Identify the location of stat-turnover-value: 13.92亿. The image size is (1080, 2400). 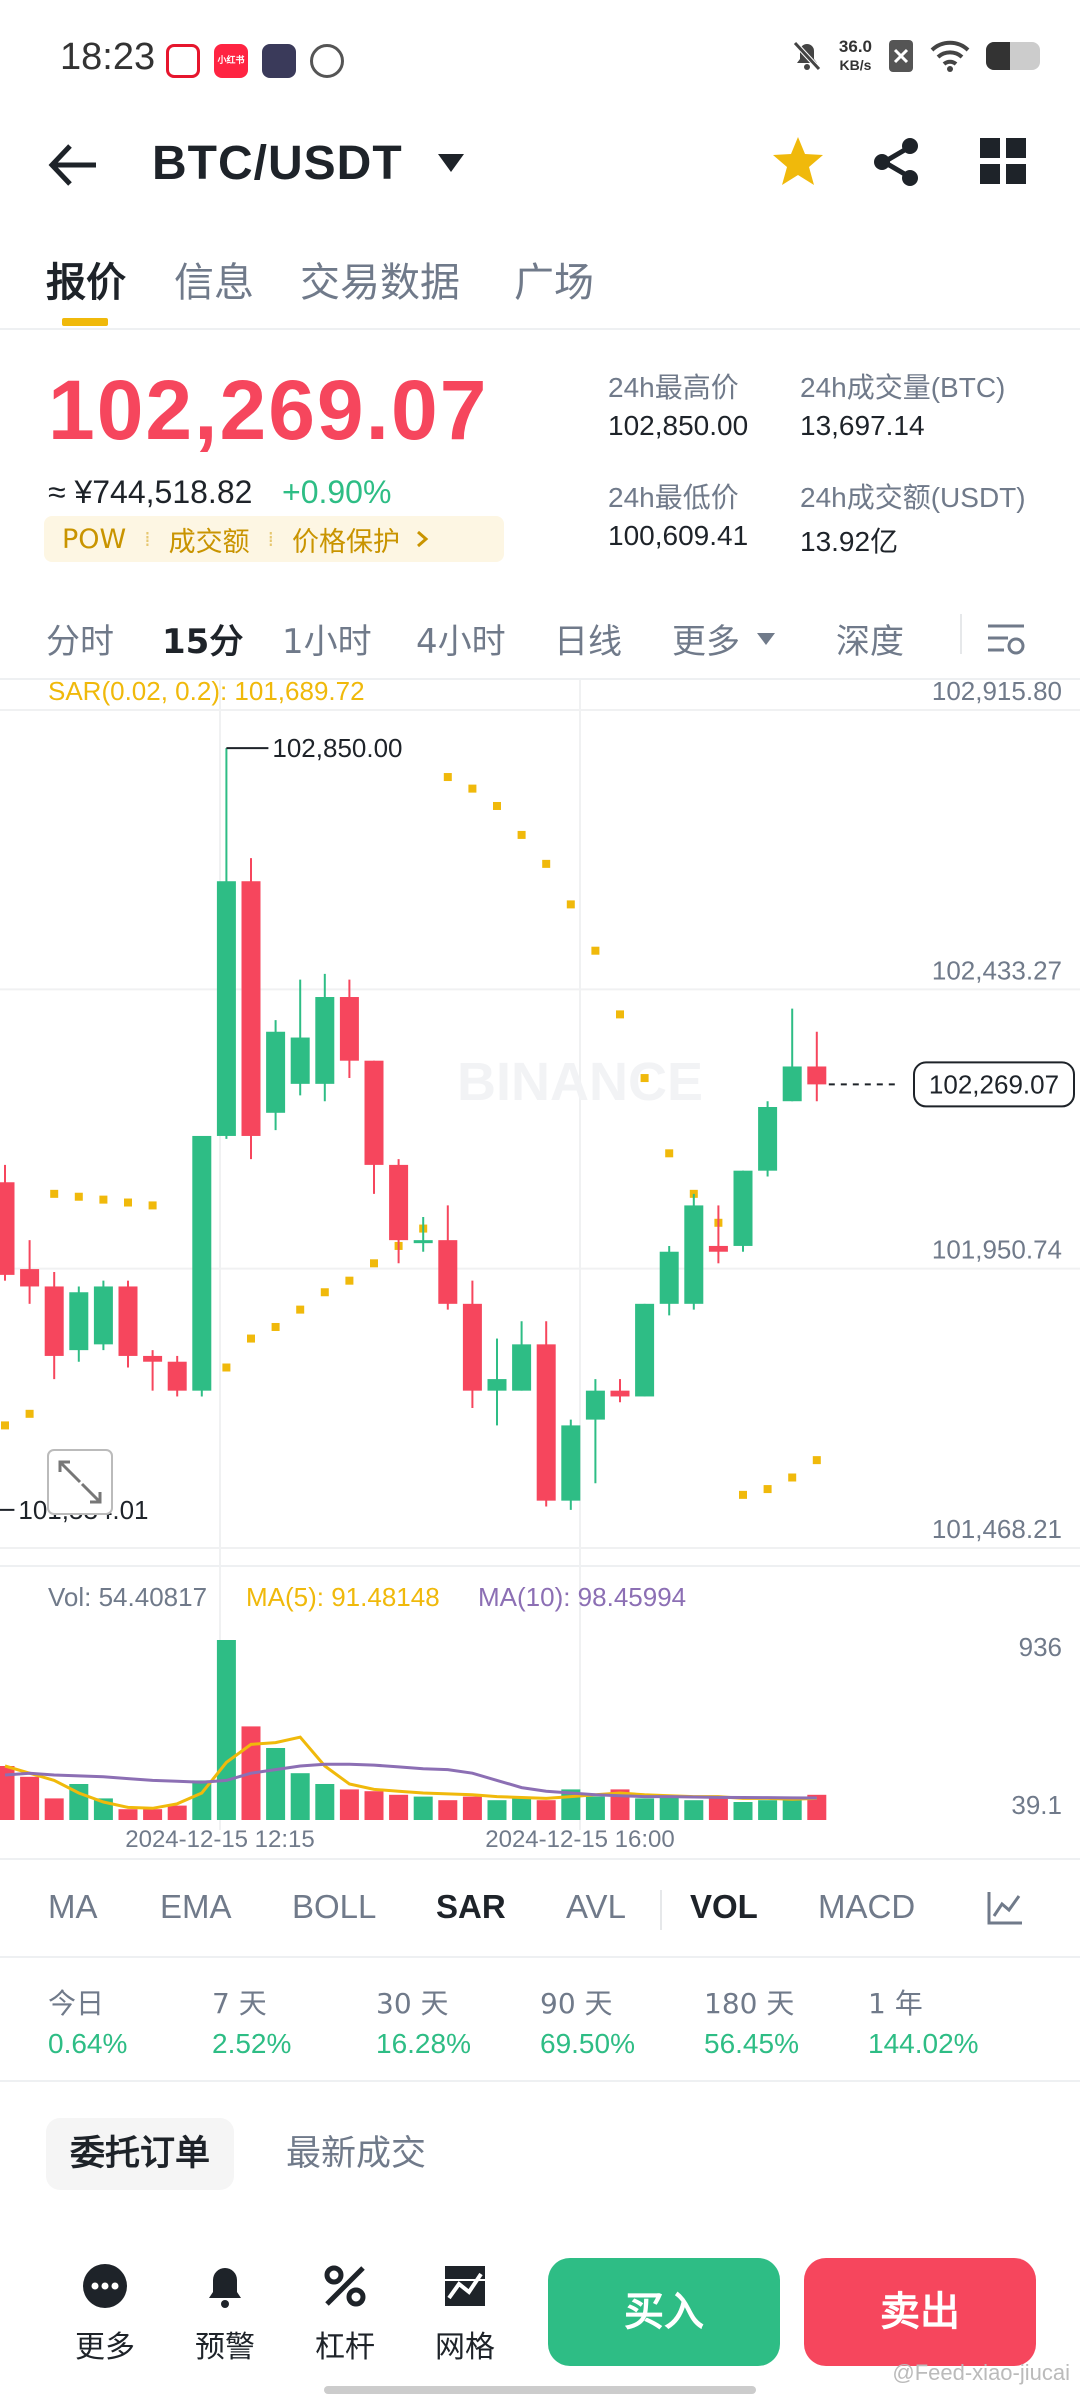
(849, 541).